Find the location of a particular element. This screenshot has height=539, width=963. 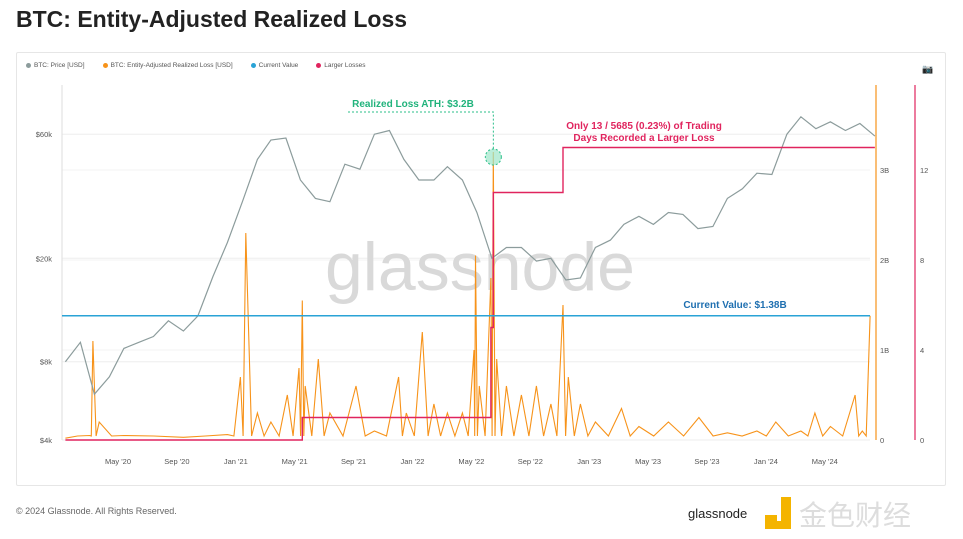

larger-losses-annotation: Days Recorded a Larger Loss is located at coordinates (644, 138).